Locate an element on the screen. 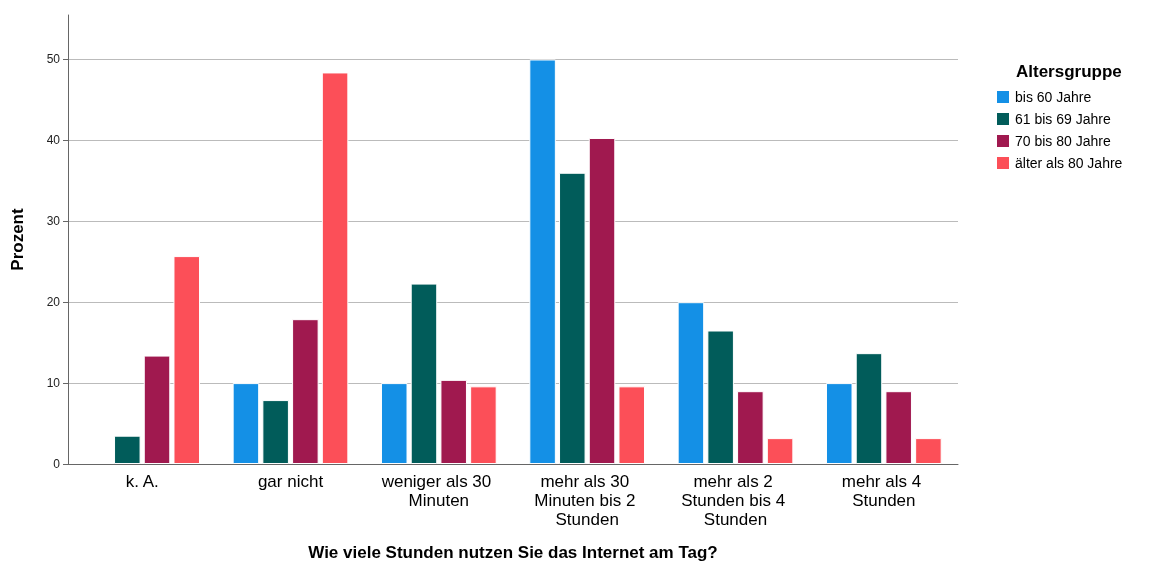  y-tick-label: 50 is located at coordinates (53, 59).